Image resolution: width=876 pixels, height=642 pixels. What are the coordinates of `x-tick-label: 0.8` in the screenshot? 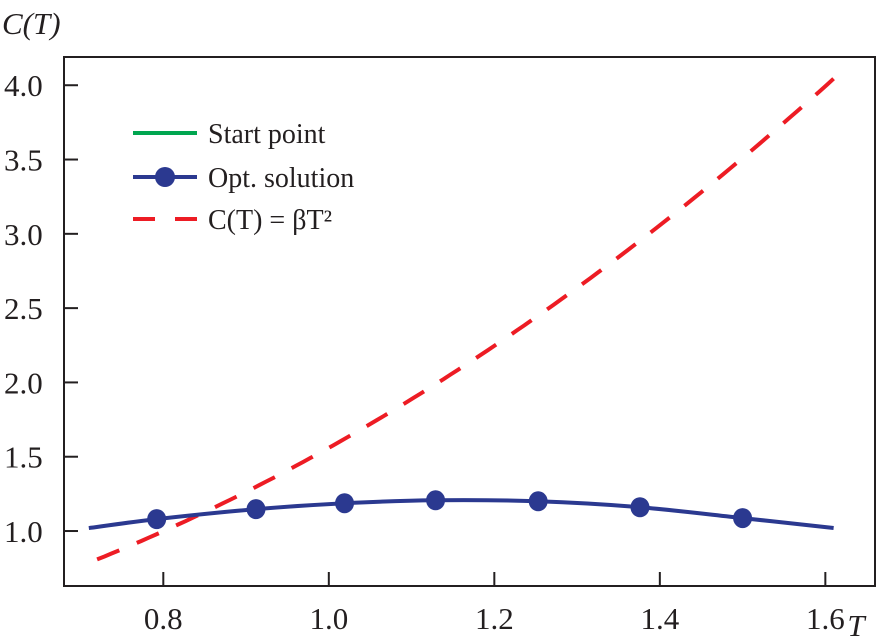 It's located at (163, 618).